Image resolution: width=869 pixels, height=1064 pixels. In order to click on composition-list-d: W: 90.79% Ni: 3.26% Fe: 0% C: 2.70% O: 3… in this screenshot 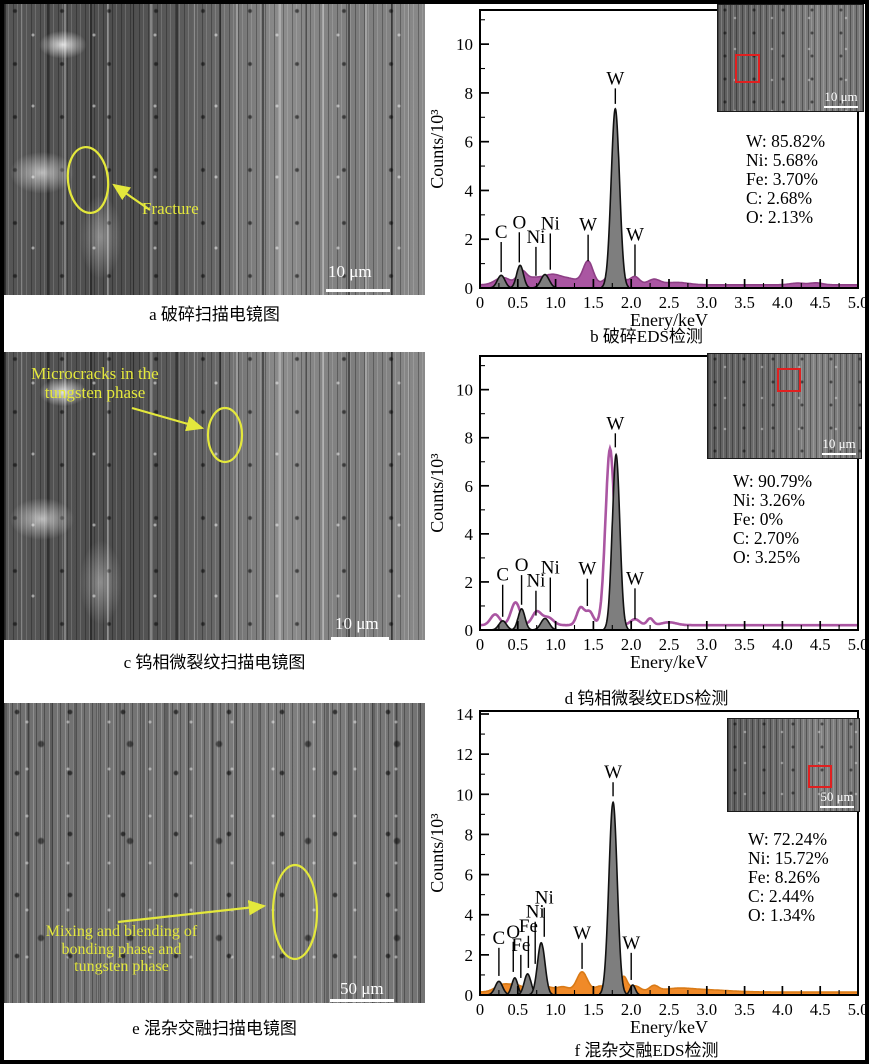, I will do `click(772, 519)`.